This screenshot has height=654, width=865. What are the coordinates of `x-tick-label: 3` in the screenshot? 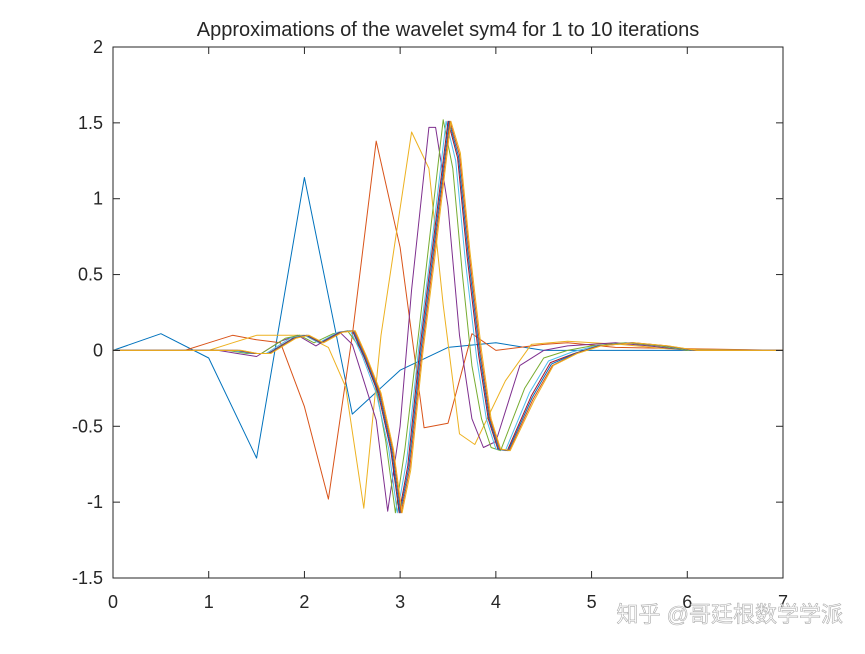 It's located at (400, 602).